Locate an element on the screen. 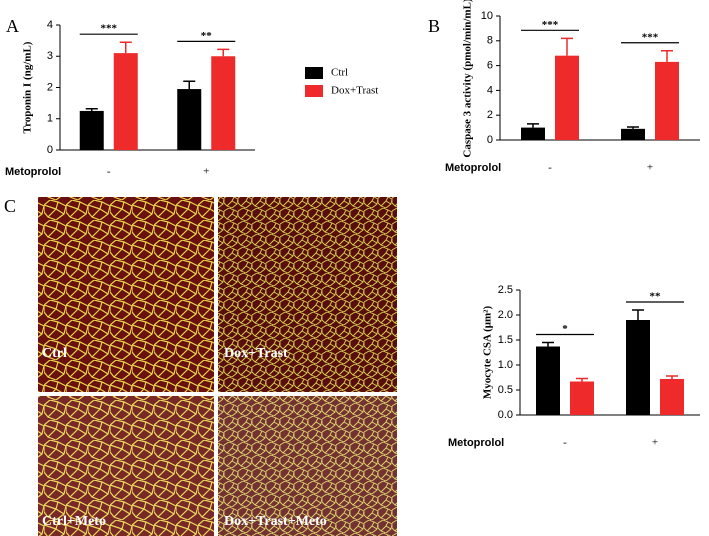  y-tick-label: 1 is located at coordinates (50, 119).